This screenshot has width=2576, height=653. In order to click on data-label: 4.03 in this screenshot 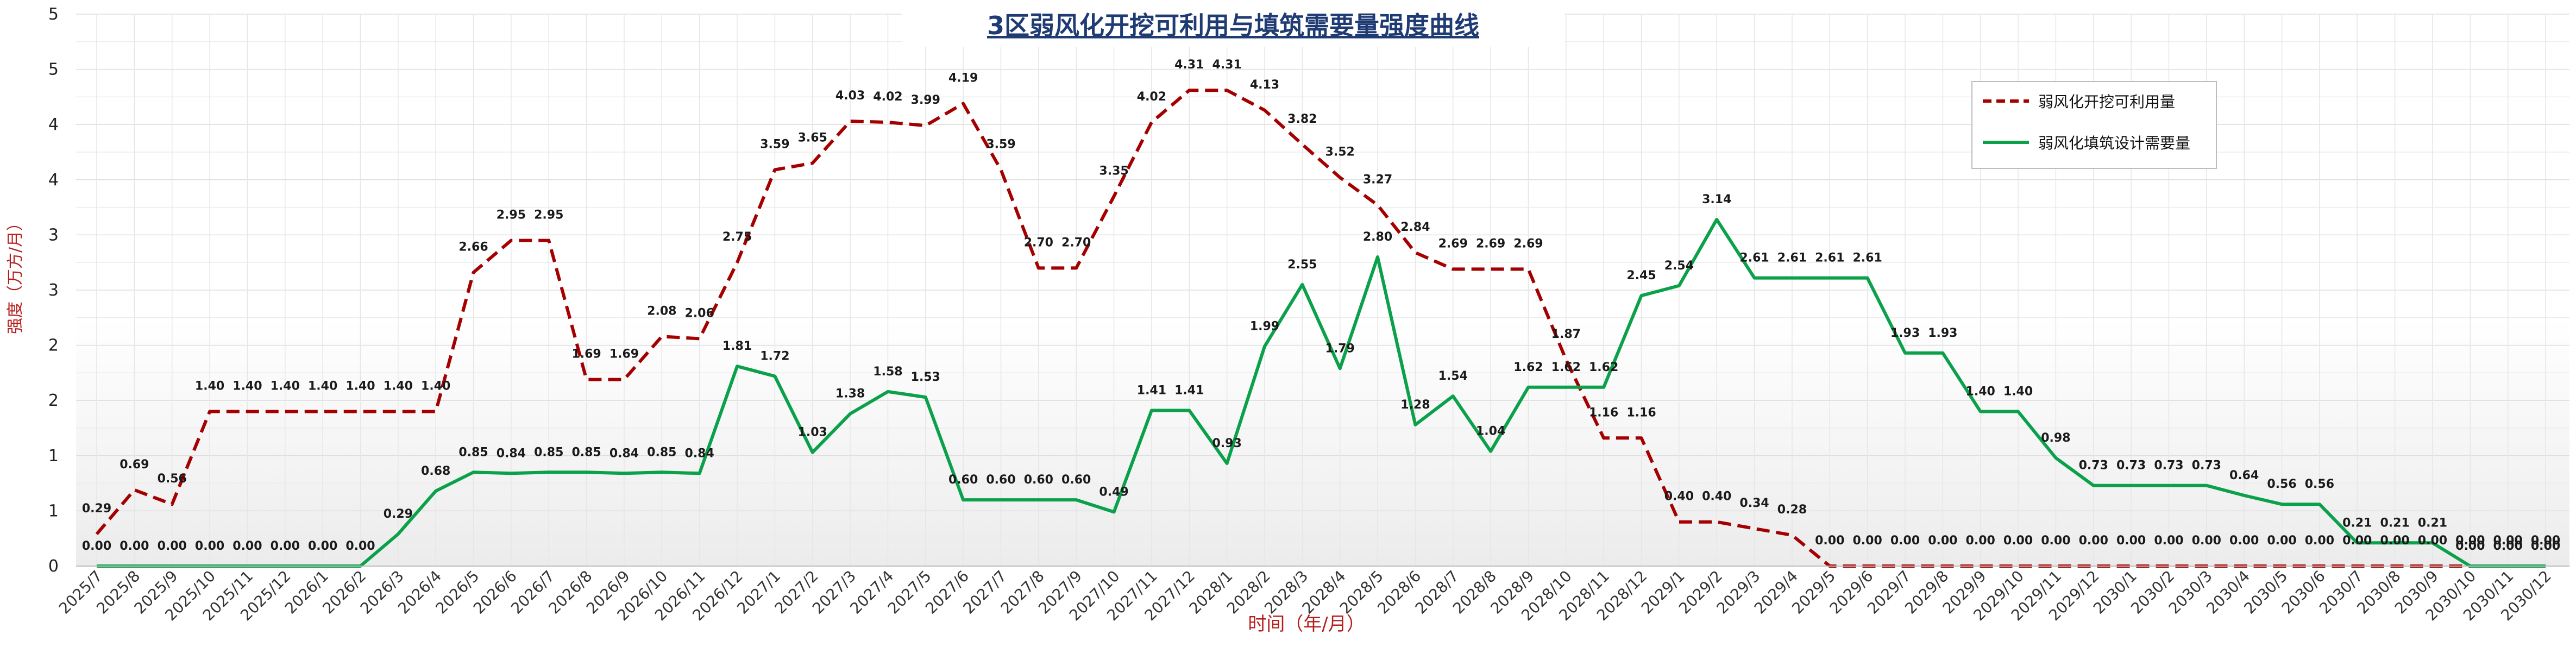, I will do `click(850, 96)`.